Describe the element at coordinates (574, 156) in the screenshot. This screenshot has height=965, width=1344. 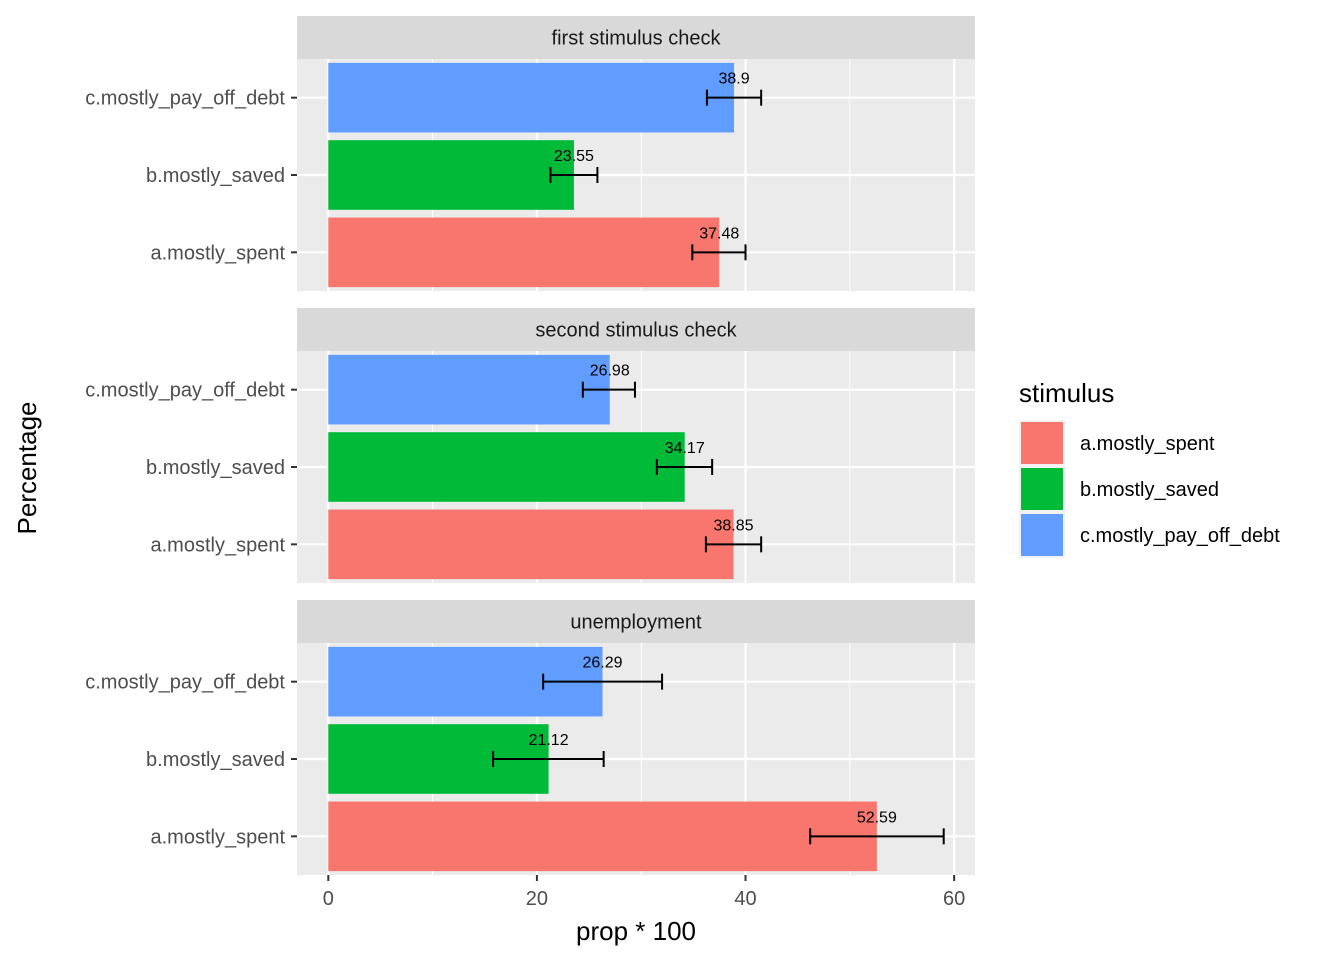
I see `data-label: 23.55` at that location.